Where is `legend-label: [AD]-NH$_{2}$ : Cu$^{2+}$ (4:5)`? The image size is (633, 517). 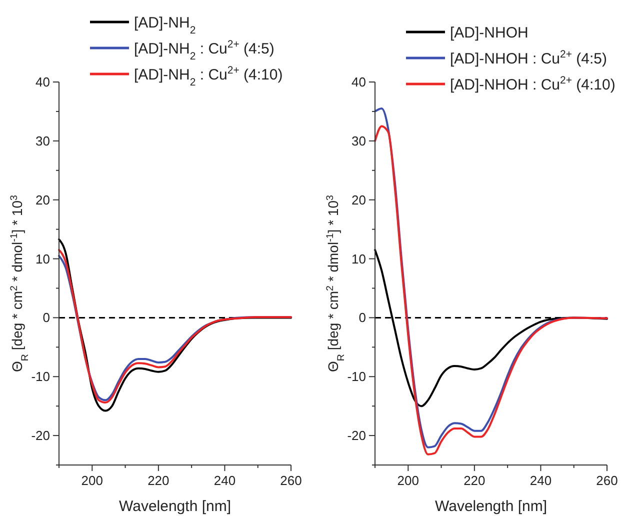
legend-label: [AD]-NH$_{2}$ : Cu$^{2+}$ (4:5) is located at coordinates (204, 50).